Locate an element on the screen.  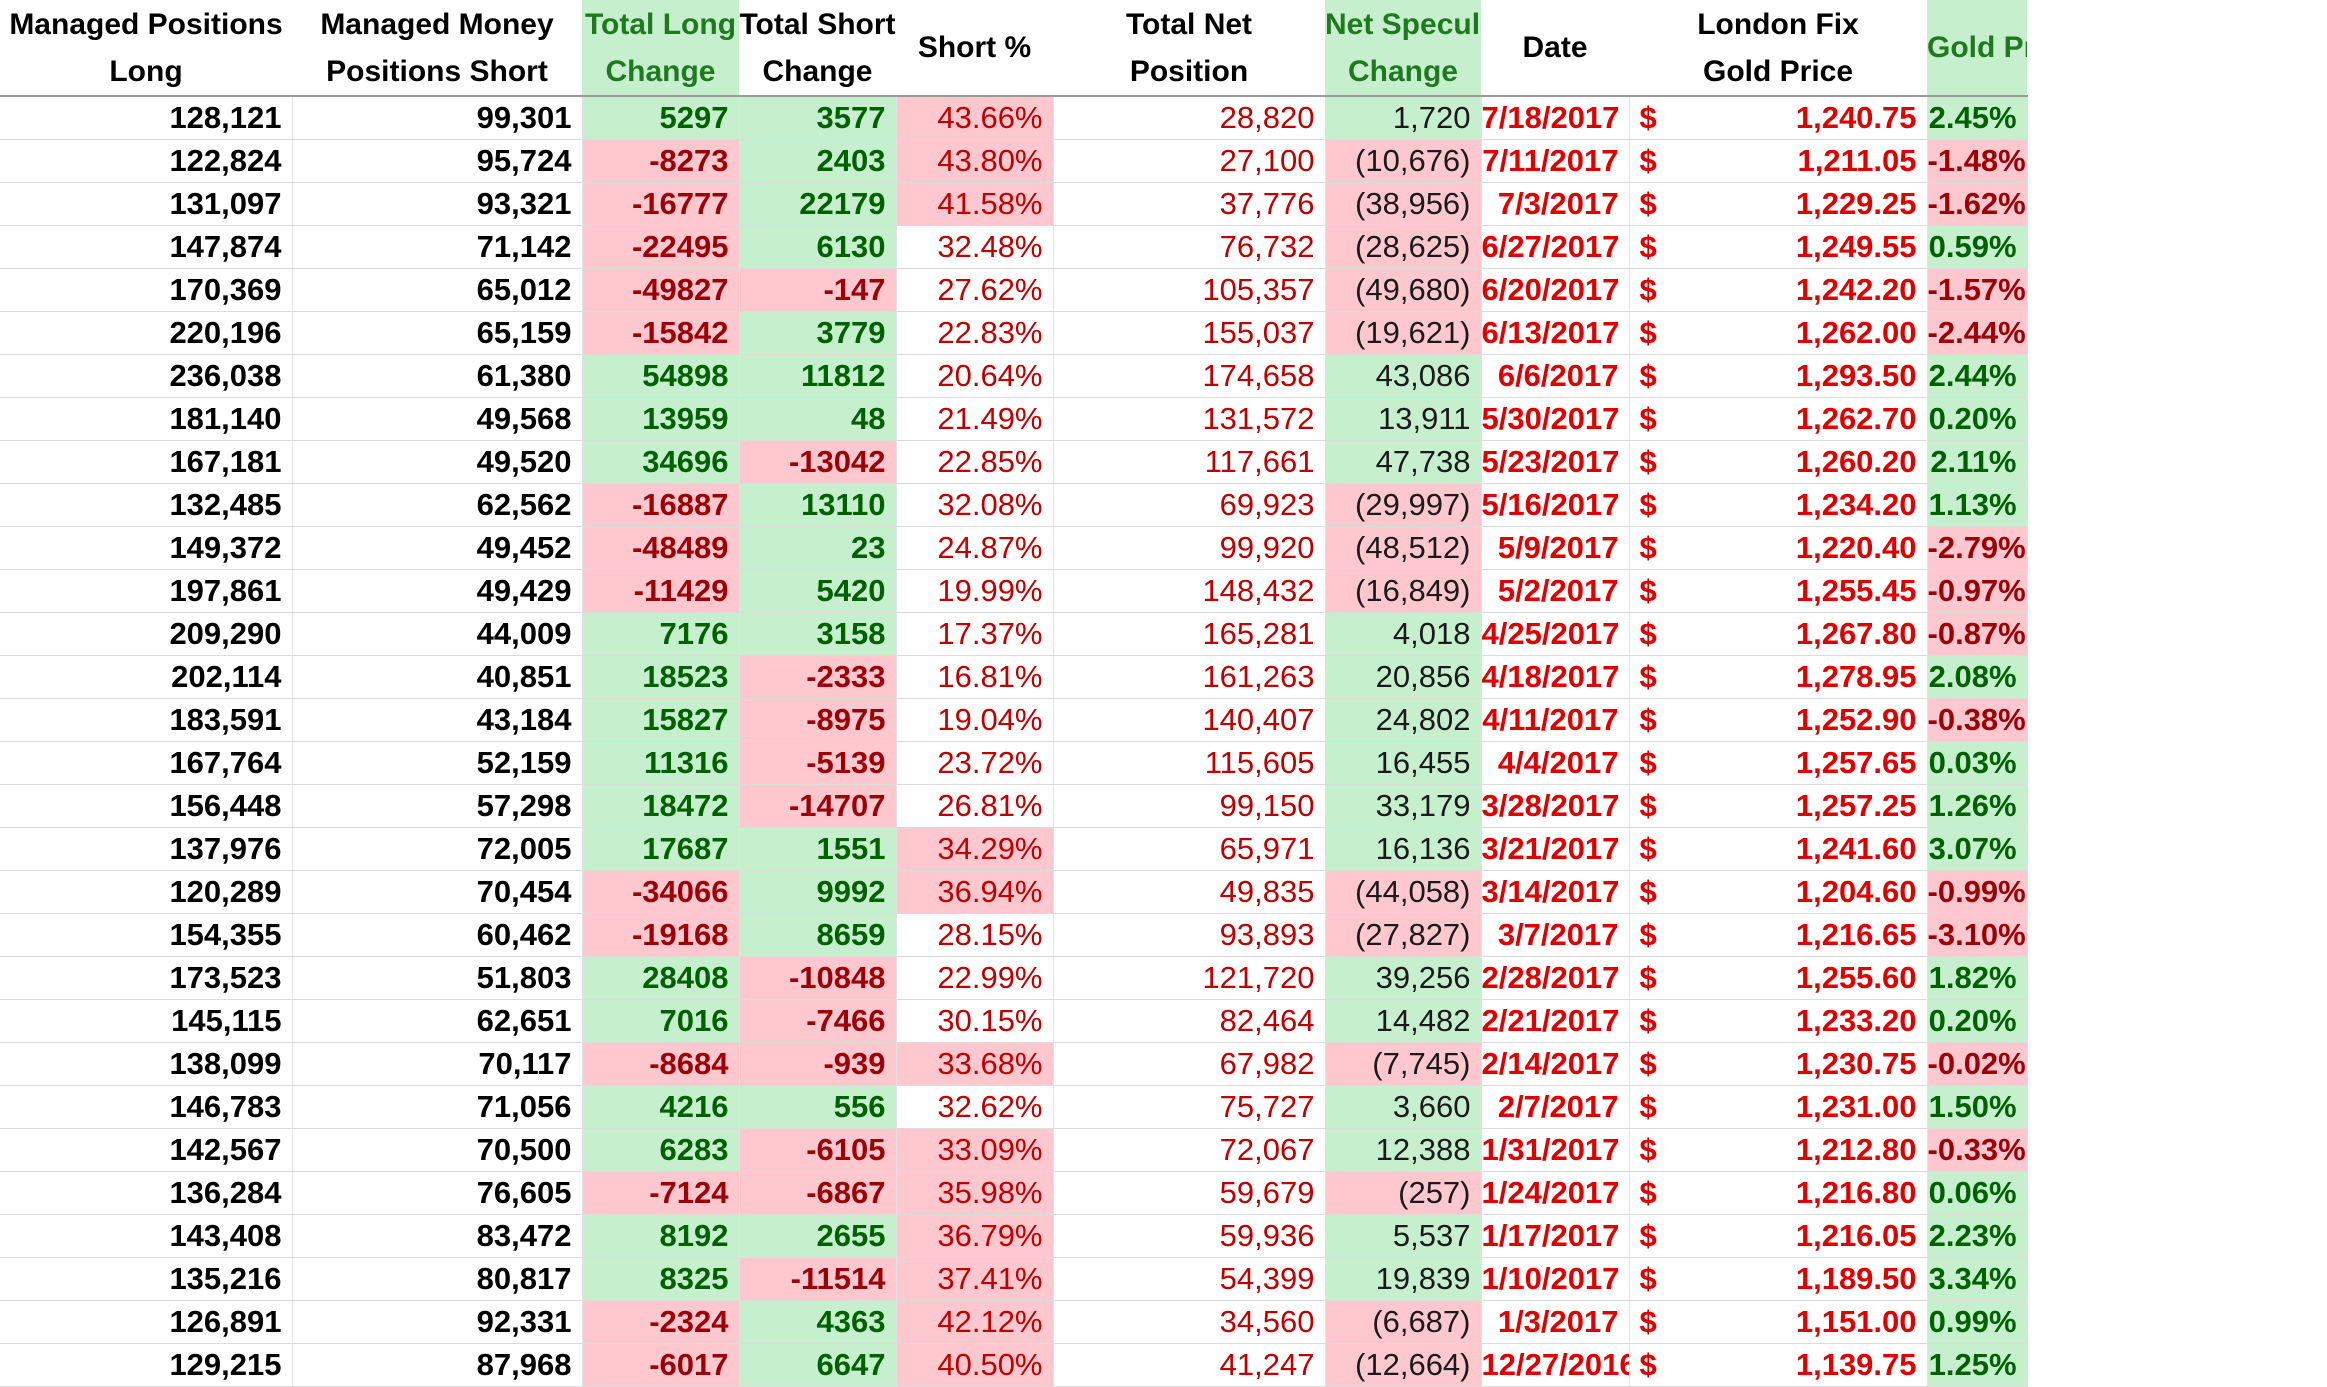
cell-net-speculative-change: 1,720 is located at coordinates (1403, 118).